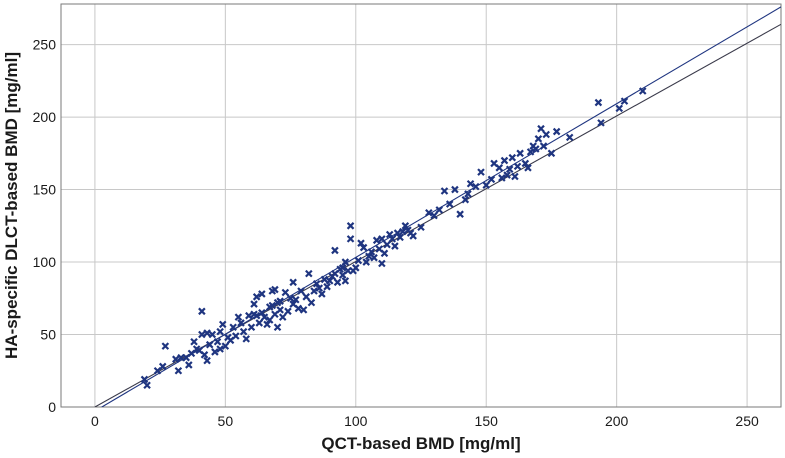 This screenshot has height=458, width=785. Describe the element at coordinates (45, 190) in the screenshot. I see `y-tick-label: 150` at that location.